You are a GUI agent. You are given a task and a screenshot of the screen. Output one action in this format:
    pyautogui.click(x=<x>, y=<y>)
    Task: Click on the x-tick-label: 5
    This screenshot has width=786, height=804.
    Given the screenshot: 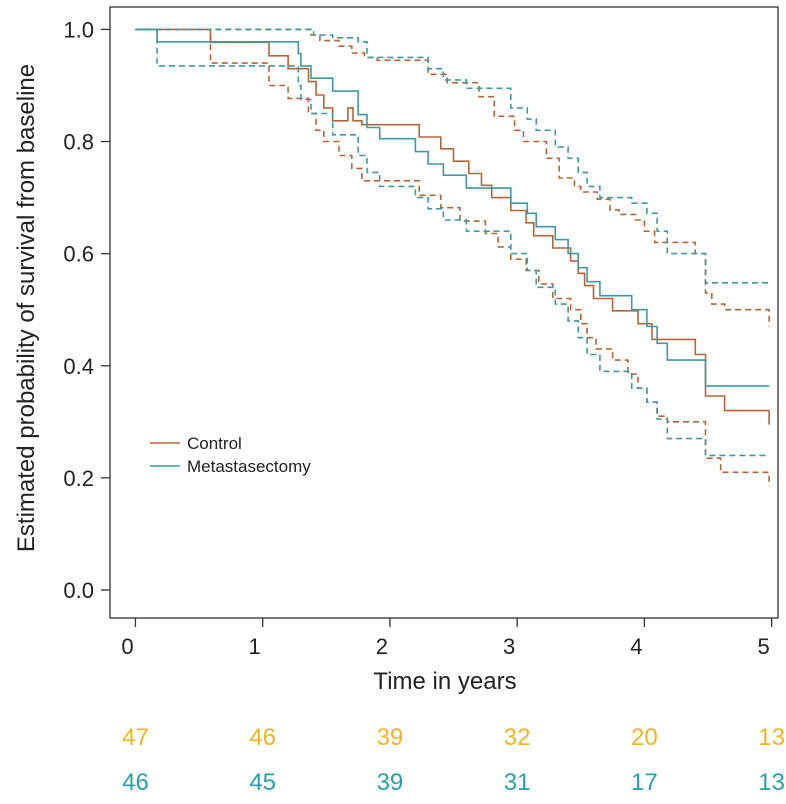 What is the action you would take?
    pyautogui.click(x=764, y=646)
    